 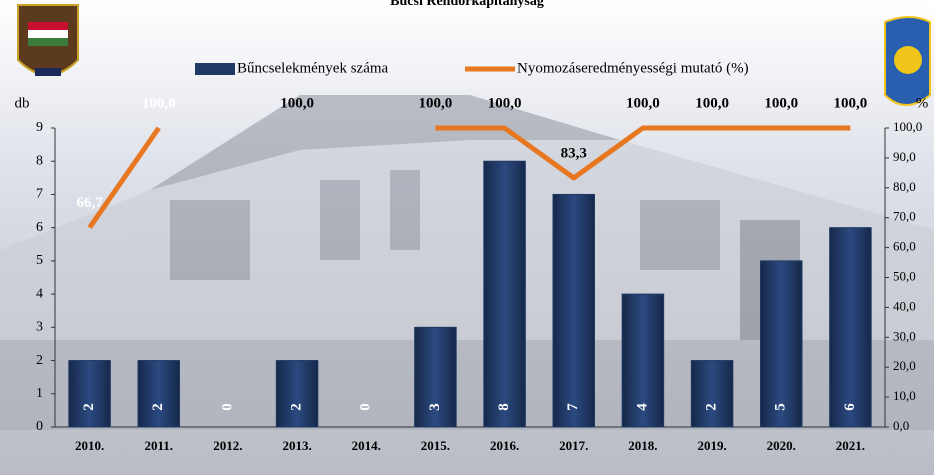 I want to click on y2-tick-label: 50,0, so click(x=904, y=275).